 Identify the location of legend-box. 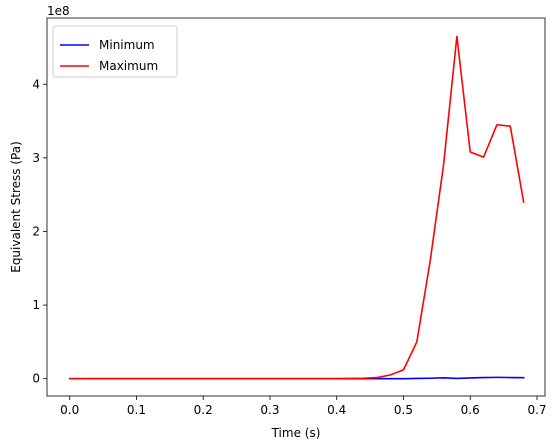
(115, 51).